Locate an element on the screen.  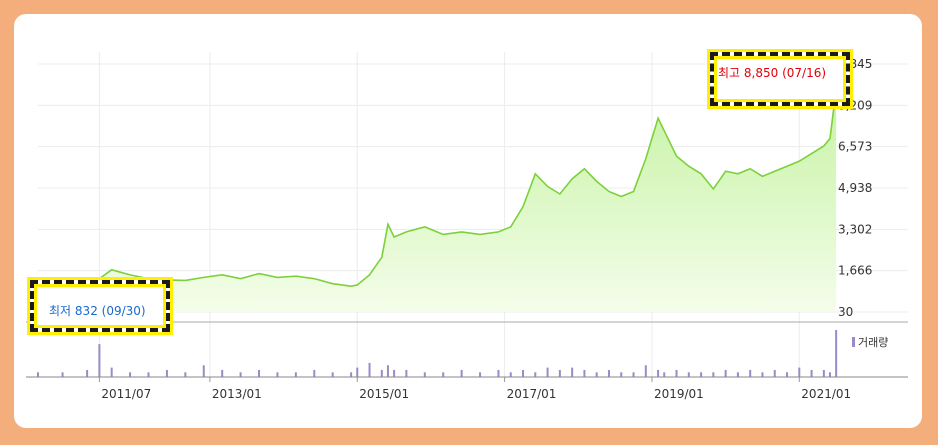
high-date: (07/16) is located at coordinates (804, 73).